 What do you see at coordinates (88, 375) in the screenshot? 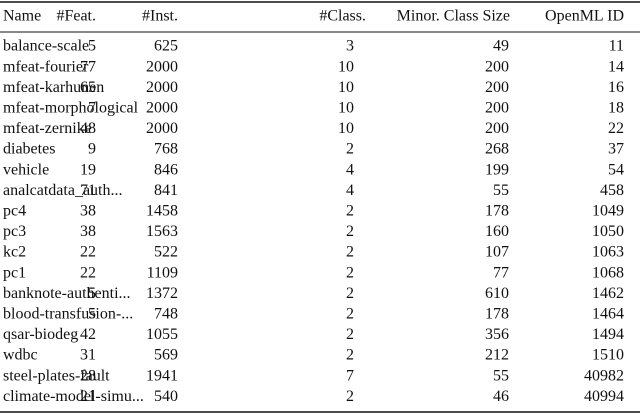
I see `cell: 28` at bounding box center [88, 375].